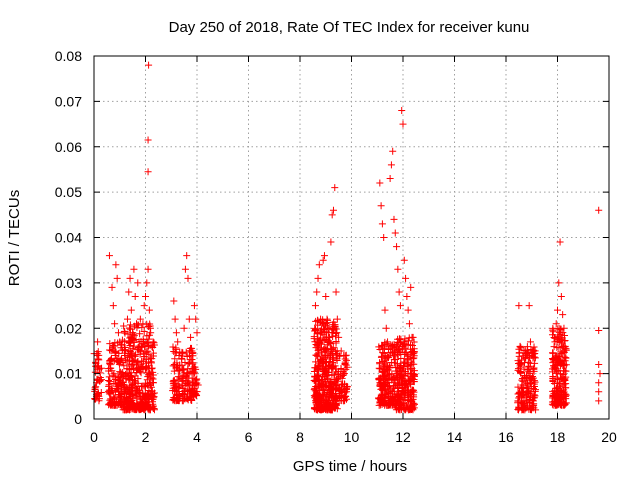 Image resolution: width=640 pixels, height=480 pixels. I want to click on x-tick-label: 2, so click(146, 437).